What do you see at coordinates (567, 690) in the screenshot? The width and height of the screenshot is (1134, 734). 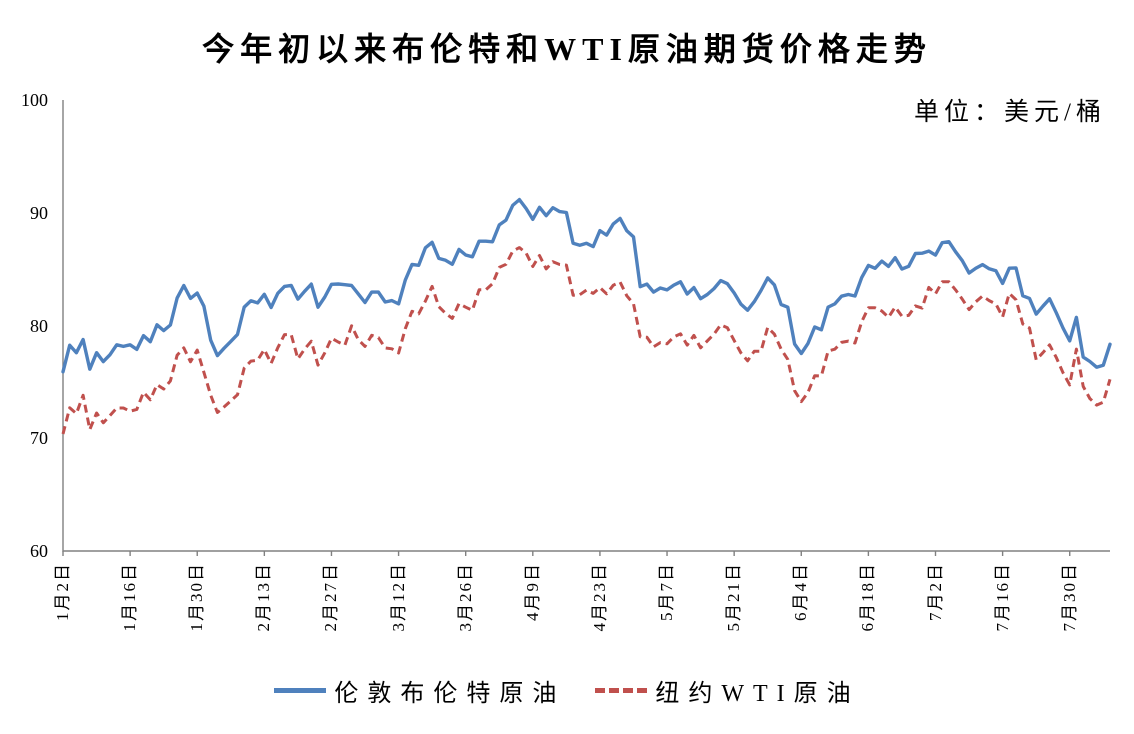 I see `chart-legend: 伦敦布伦特原油 纽约WTI原油` at bounding box center [567, 690].